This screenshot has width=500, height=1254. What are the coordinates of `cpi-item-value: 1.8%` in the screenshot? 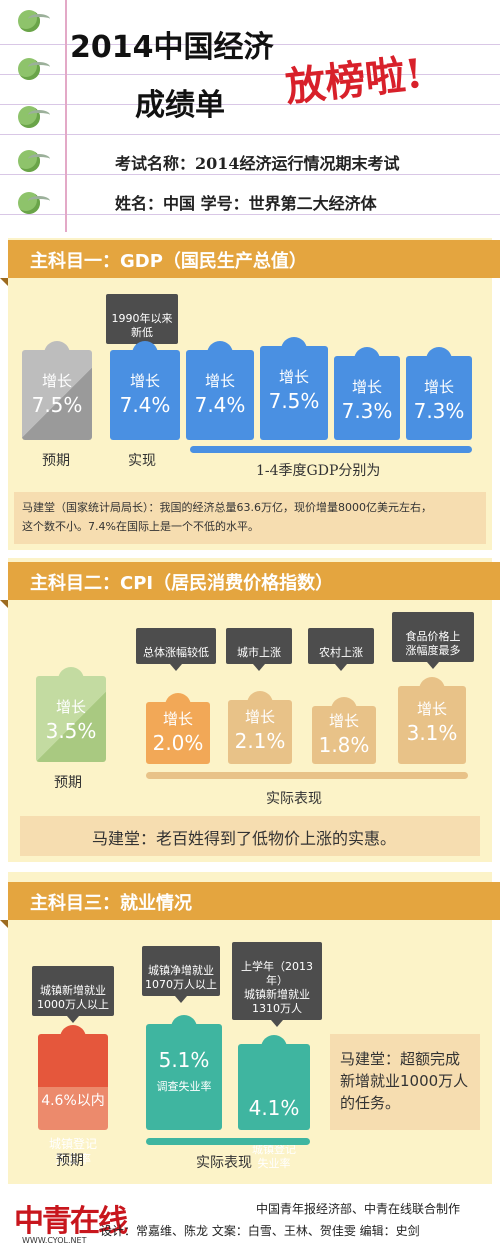 It's located at (344, 745).